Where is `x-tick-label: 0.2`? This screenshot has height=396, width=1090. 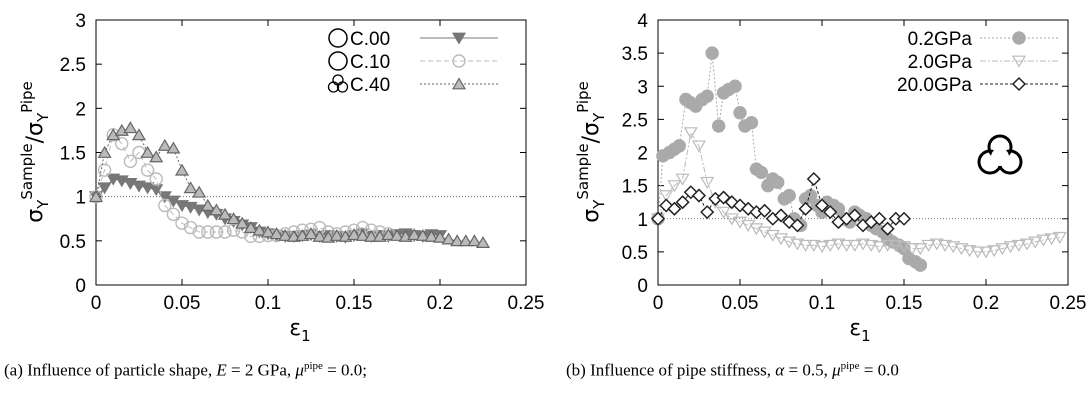 x-tick-label: 0.2 is located at coordinates (440, 303).